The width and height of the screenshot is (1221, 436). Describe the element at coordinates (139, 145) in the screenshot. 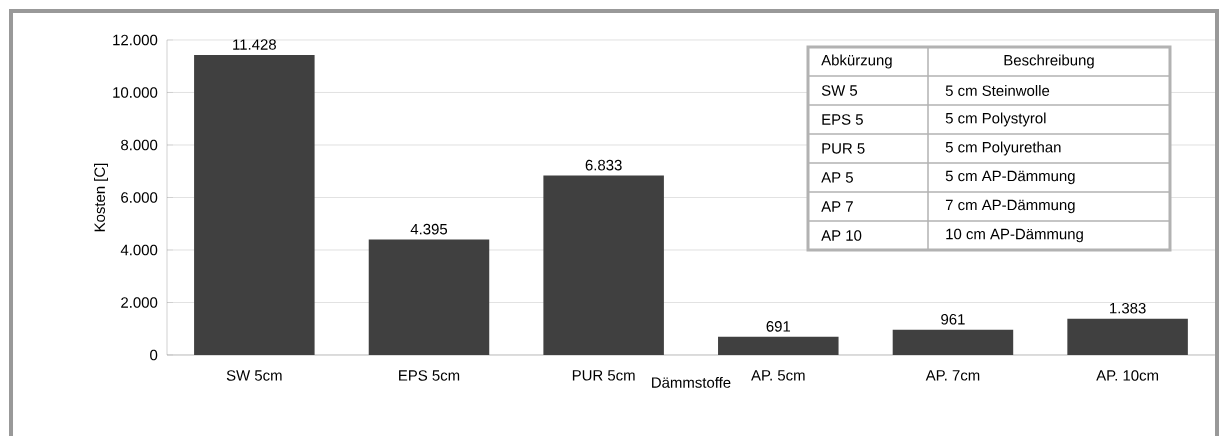

I see `y-tick-label: 8.000` at that location.